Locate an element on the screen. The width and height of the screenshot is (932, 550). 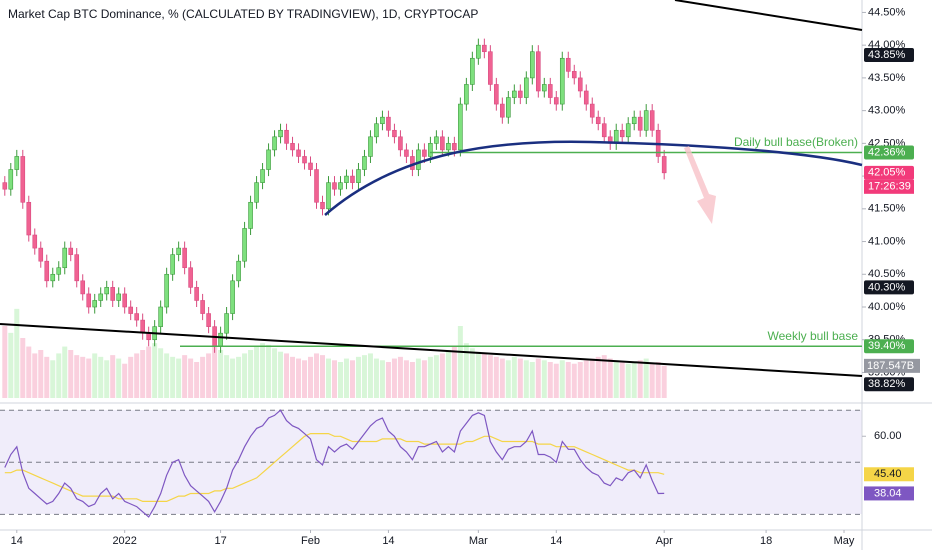
rsi-badge is located at coordinates (889, 493).